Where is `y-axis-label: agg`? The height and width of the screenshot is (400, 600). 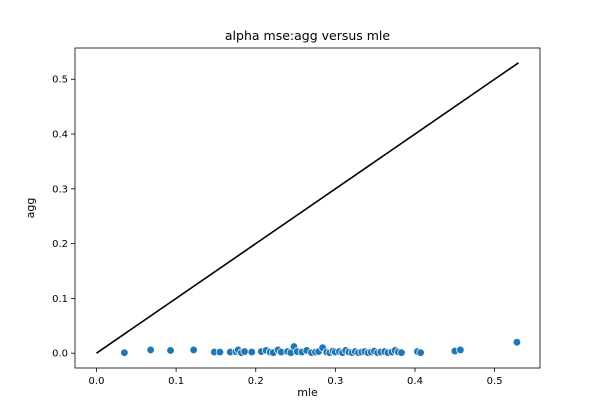 y-axis-label: agg is located at coordinates (30, 208).